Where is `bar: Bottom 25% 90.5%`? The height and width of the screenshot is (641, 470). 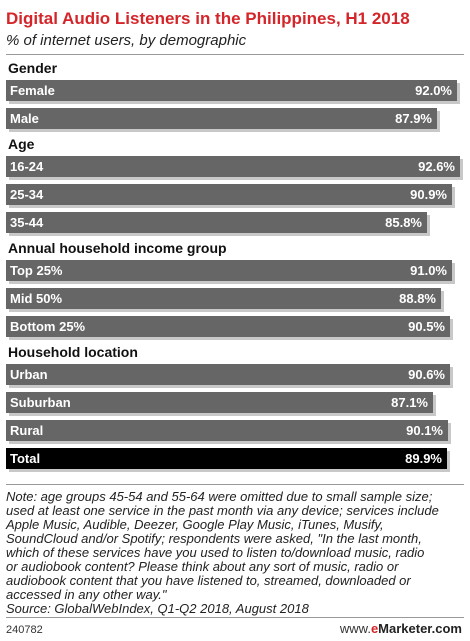
bar: Bottom 25% 90.5% is located at coordinates (228, 326).